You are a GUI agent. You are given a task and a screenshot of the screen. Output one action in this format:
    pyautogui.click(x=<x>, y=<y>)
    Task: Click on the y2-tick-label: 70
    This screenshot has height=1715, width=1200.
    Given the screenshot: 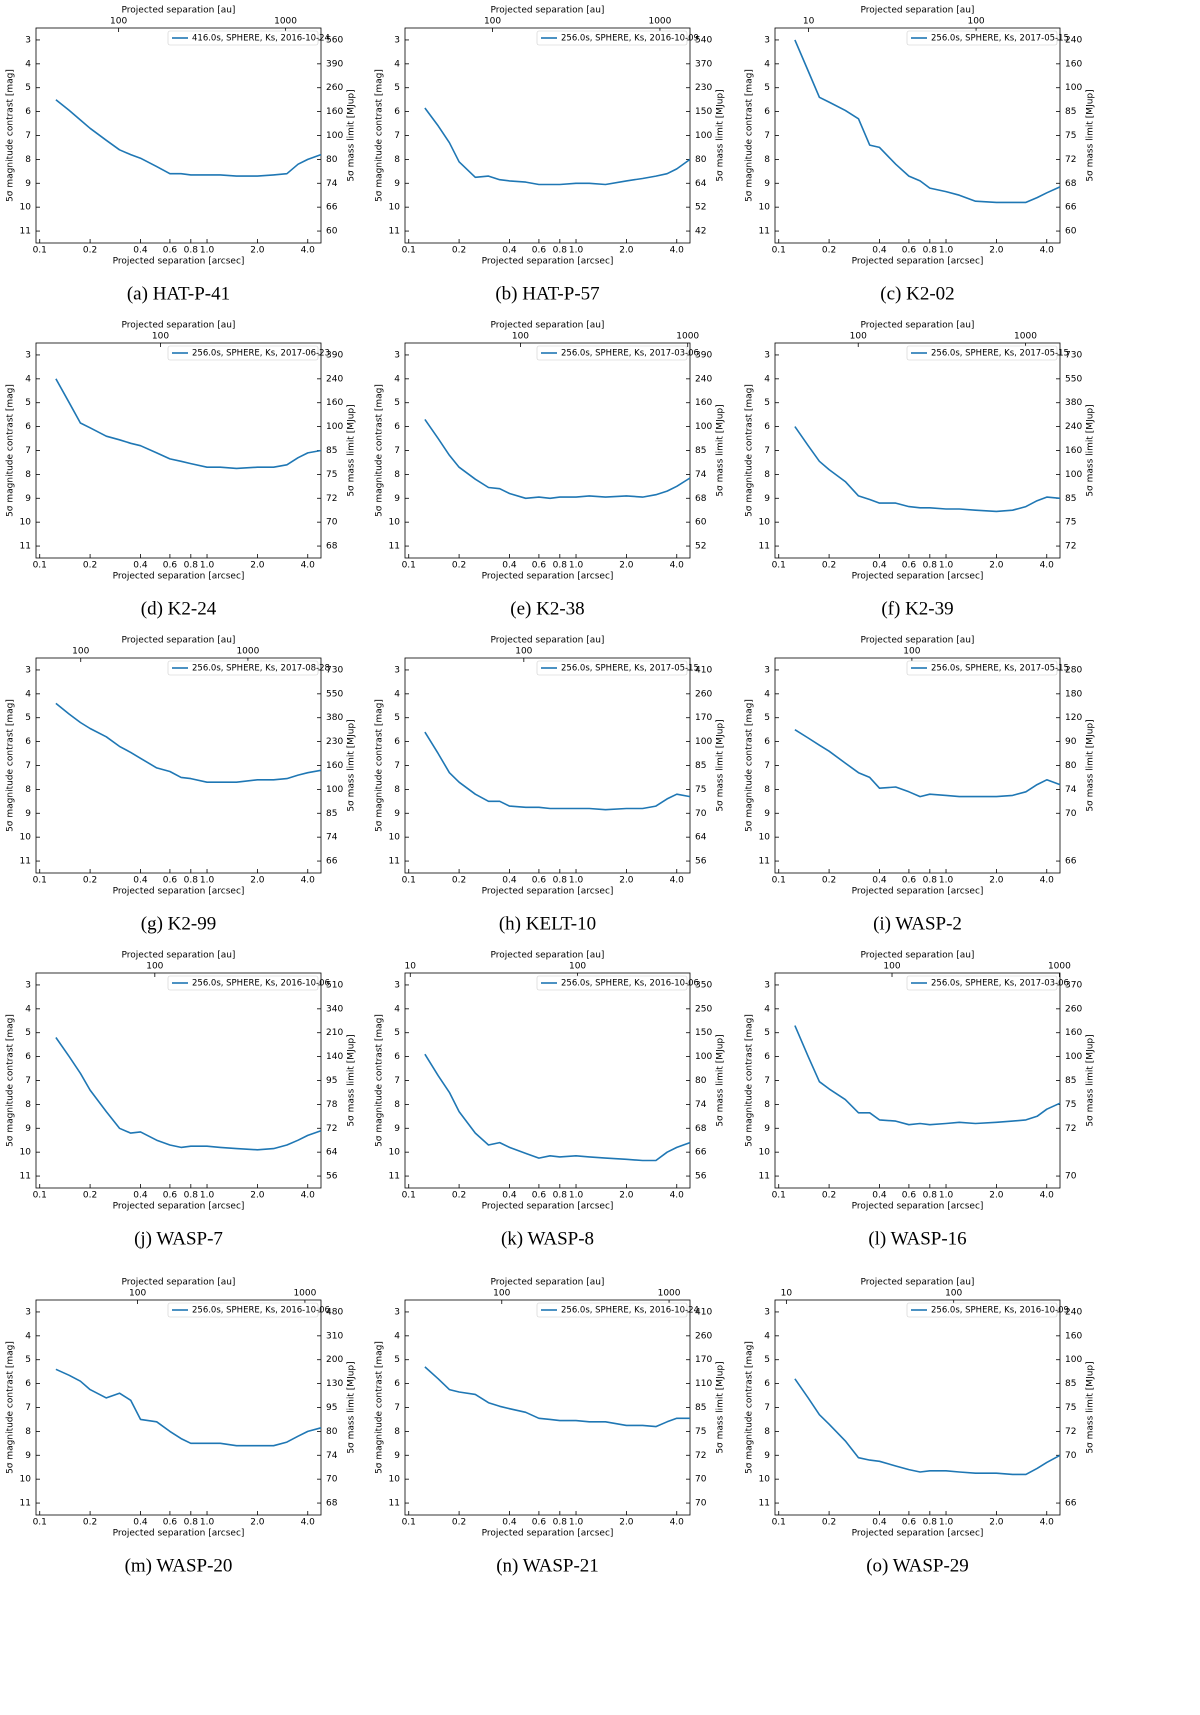 What is the action you would take?
    pyautogui.click(x=701, y=1480)
    